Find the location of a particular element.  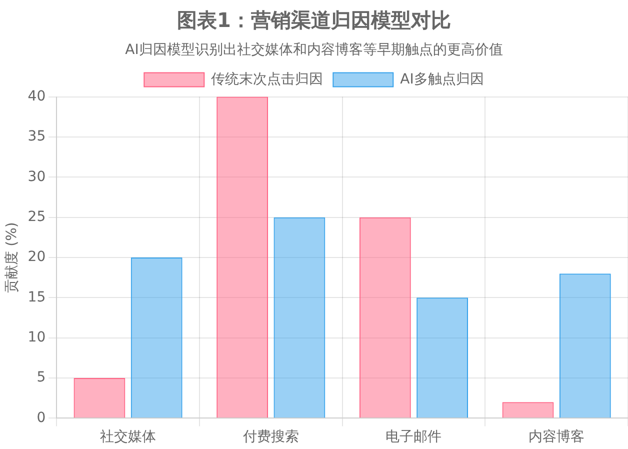

x-tick-label: 电子邮件 is located at coordinates (414, 437).